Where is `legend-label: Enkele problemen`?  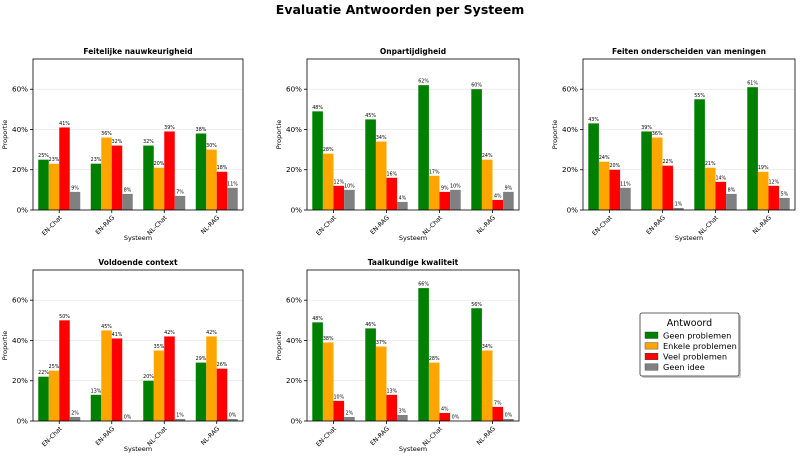 legend-label: Enkele problemen is located at coordinates (700, 346).